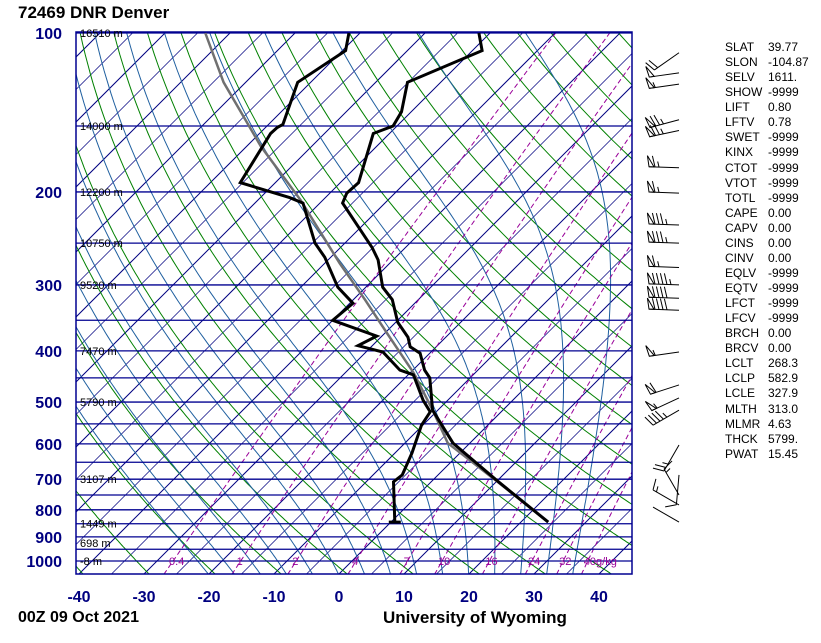 This screenshot has width=821, height=643. Describe the element at coordinates (767, 409) in the screenshot. I see `stat-row-mlth: MLTH 313.0` at that location.